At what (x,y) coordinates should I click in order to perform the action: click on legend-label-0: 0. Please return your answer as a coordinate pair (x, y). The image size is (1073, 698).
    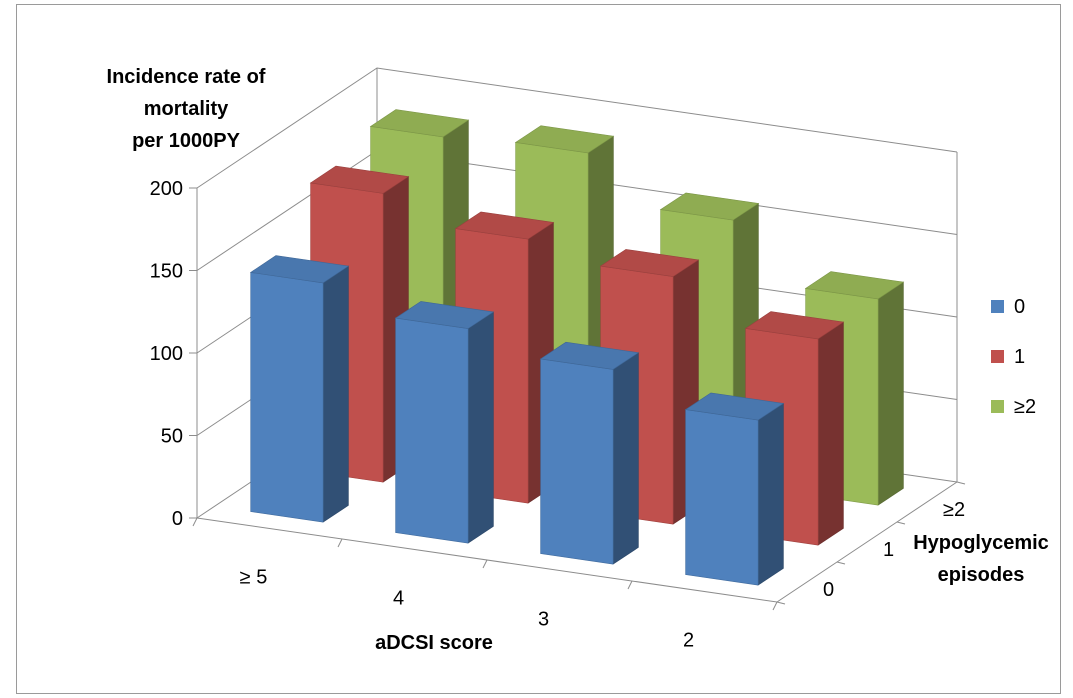
    Looking at the image, I should click on (1019, 307).